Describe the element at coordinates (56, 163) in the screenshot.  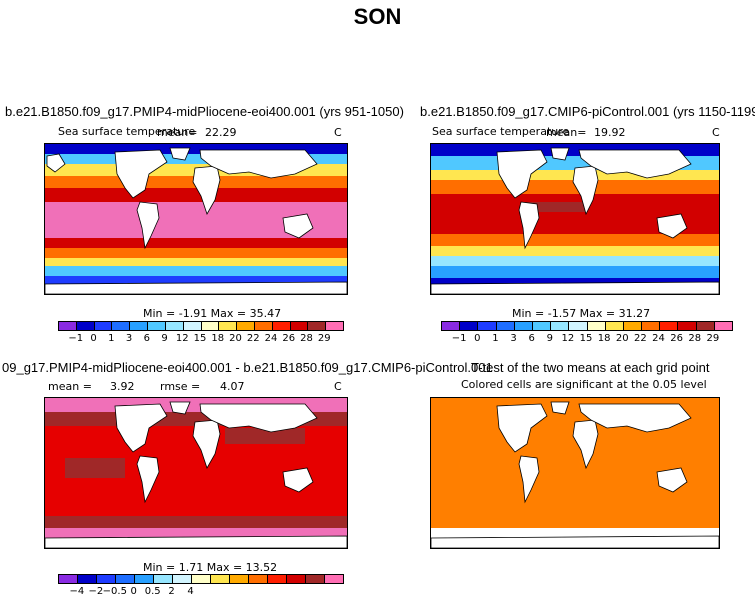
I see `alaska-east` at that location.